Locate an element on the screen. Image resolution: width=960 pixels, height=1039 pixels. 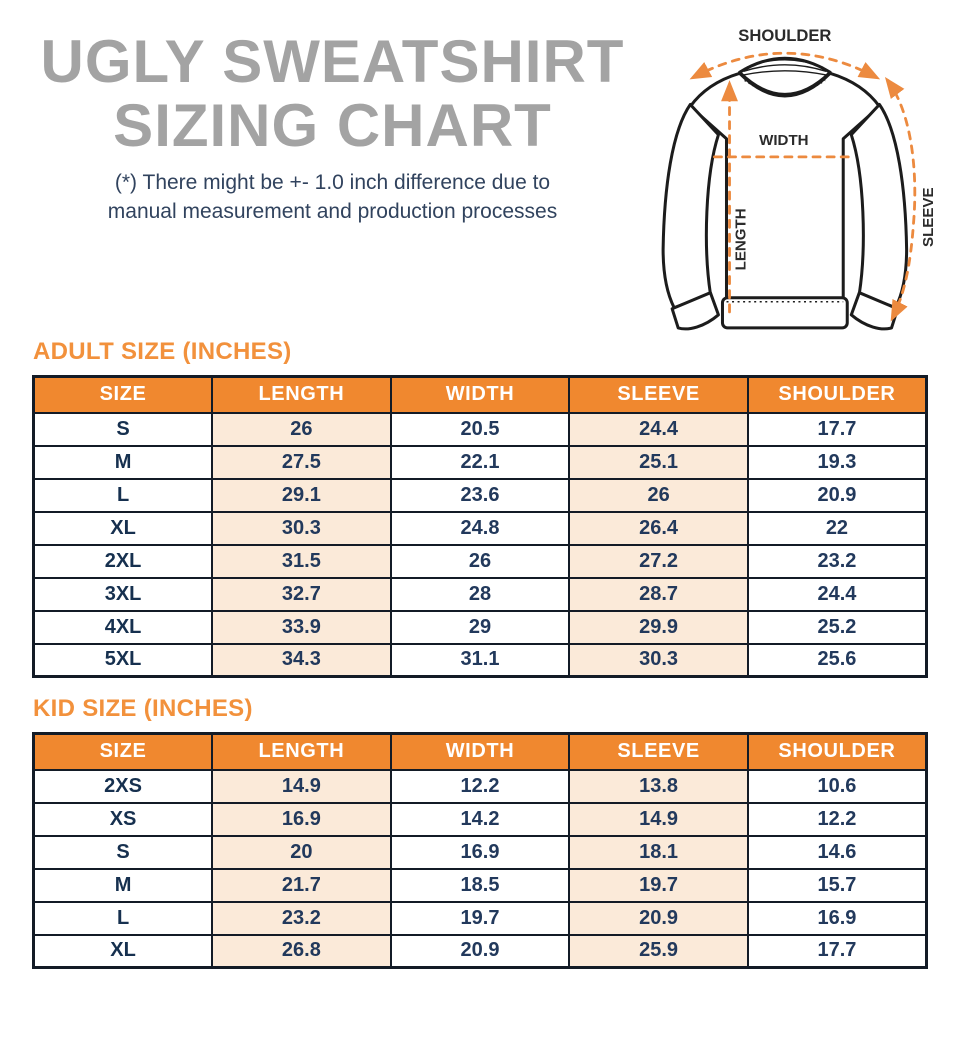
table-row: 5XL 34.3 31.1 30.3 25.6 is located at coordinates (480, 660).